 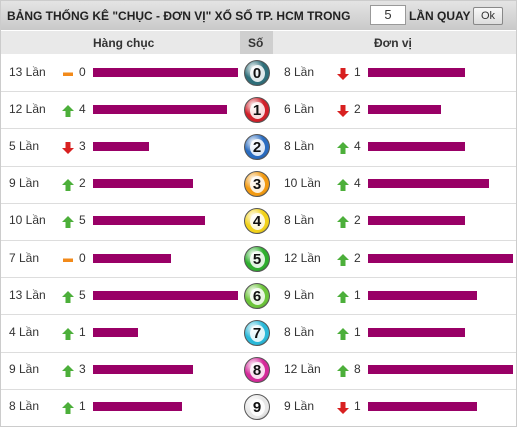 I want to click on count-label: 6 Lần, so click(x=299, y=108).